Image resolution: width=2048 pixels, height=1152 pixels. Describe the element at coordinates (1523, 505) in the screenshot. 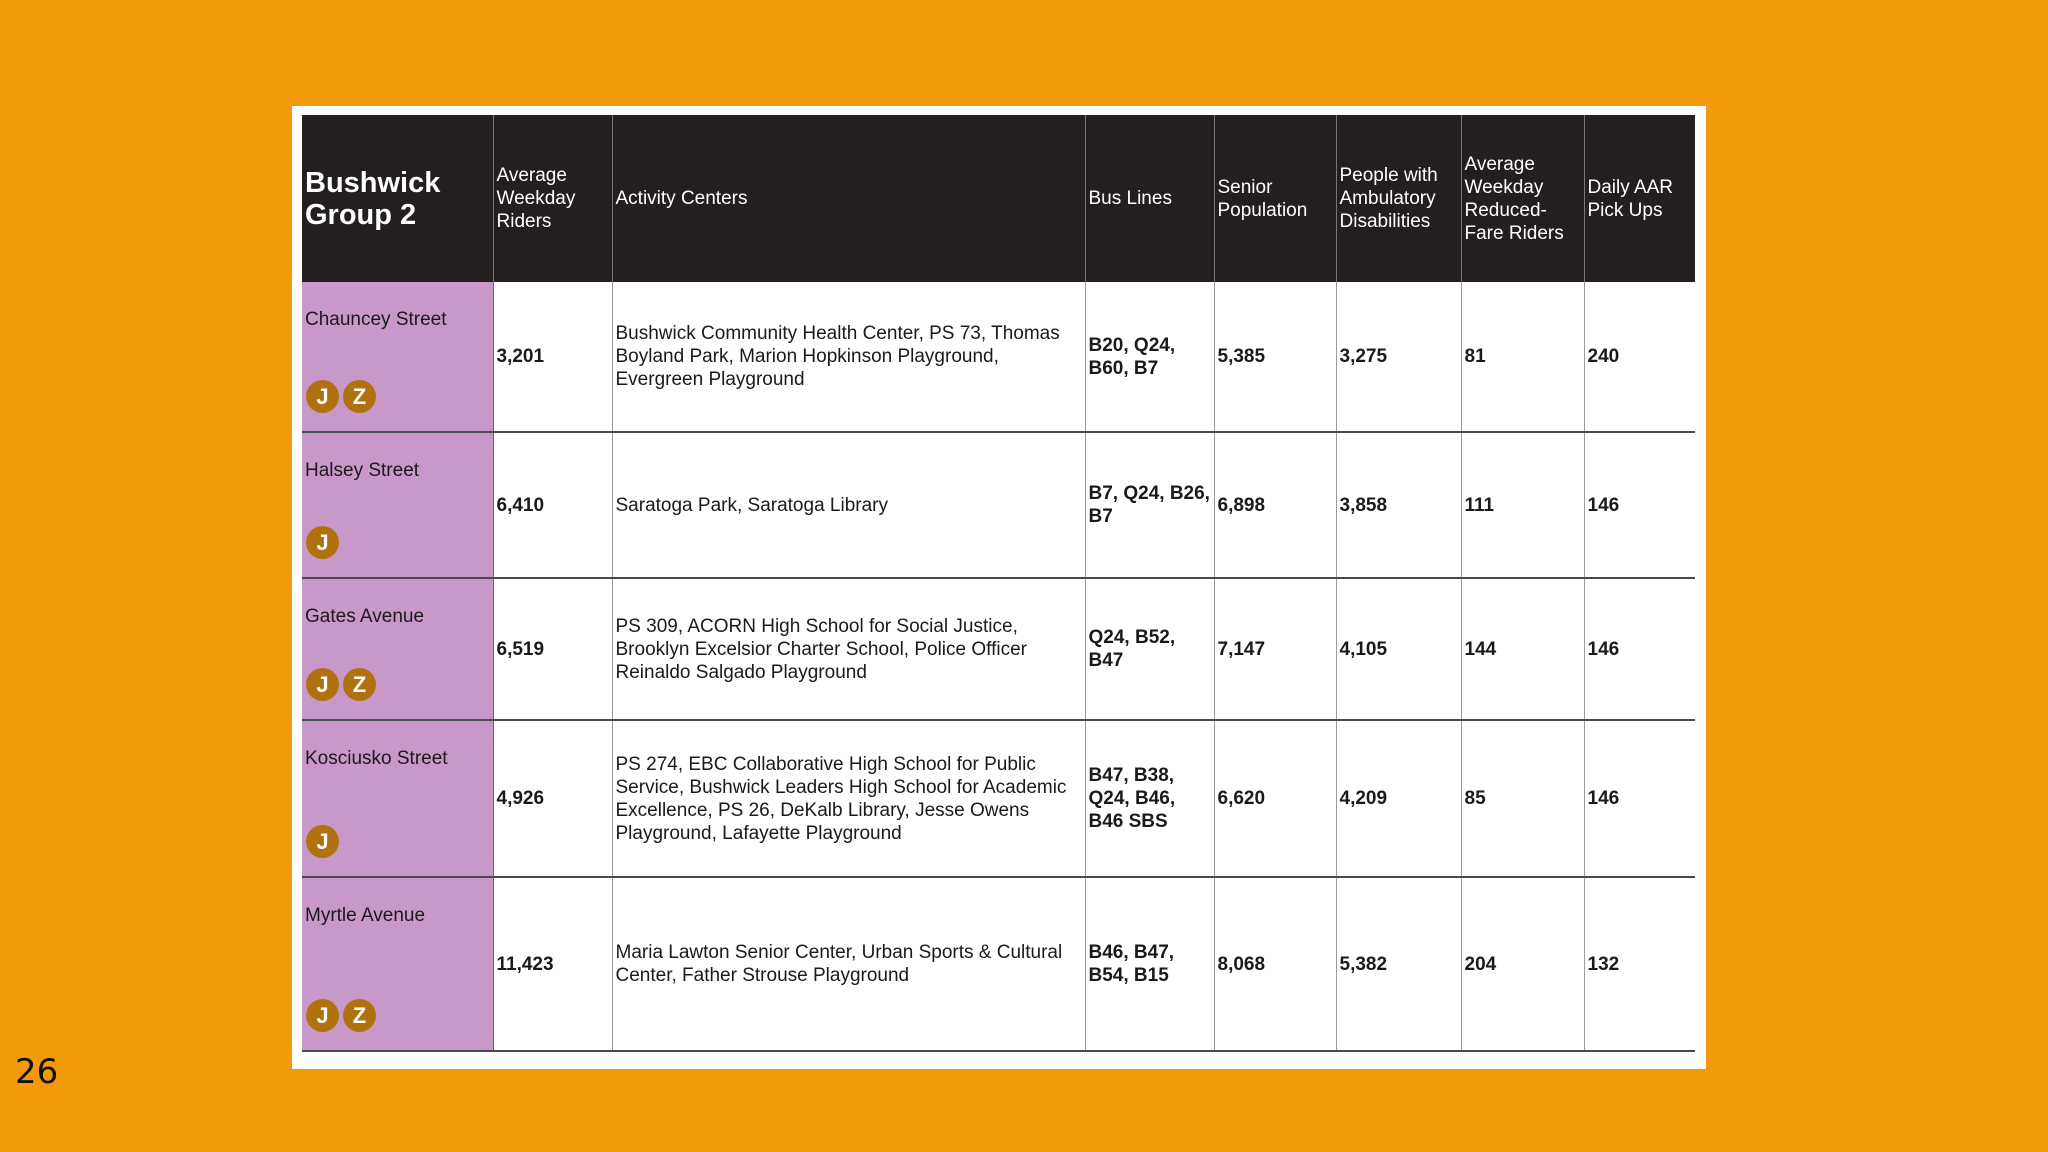

I see `reduced-fare-riders-cell: 111` at that location.